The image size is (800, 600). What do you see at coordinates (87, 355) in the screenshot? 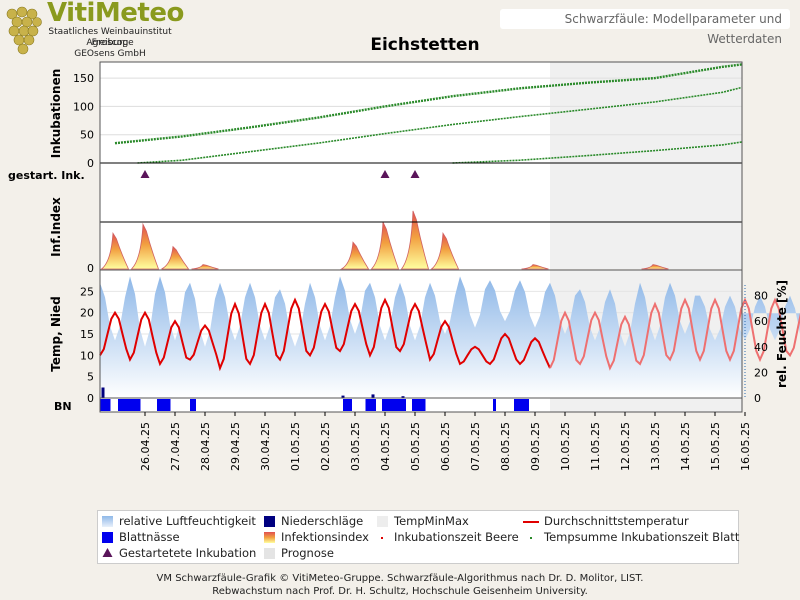
I see `temp-tick-label: 10` at bounding box center [87, 355].